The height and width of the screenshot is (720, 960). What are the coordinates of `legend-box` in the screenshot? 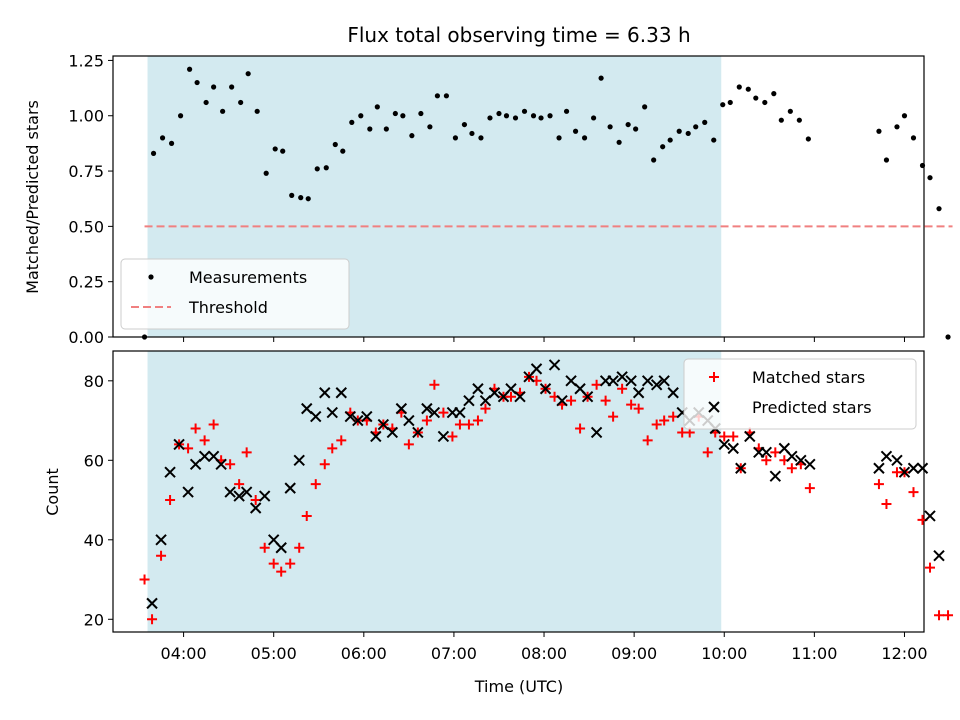 It's located at (235, 294).